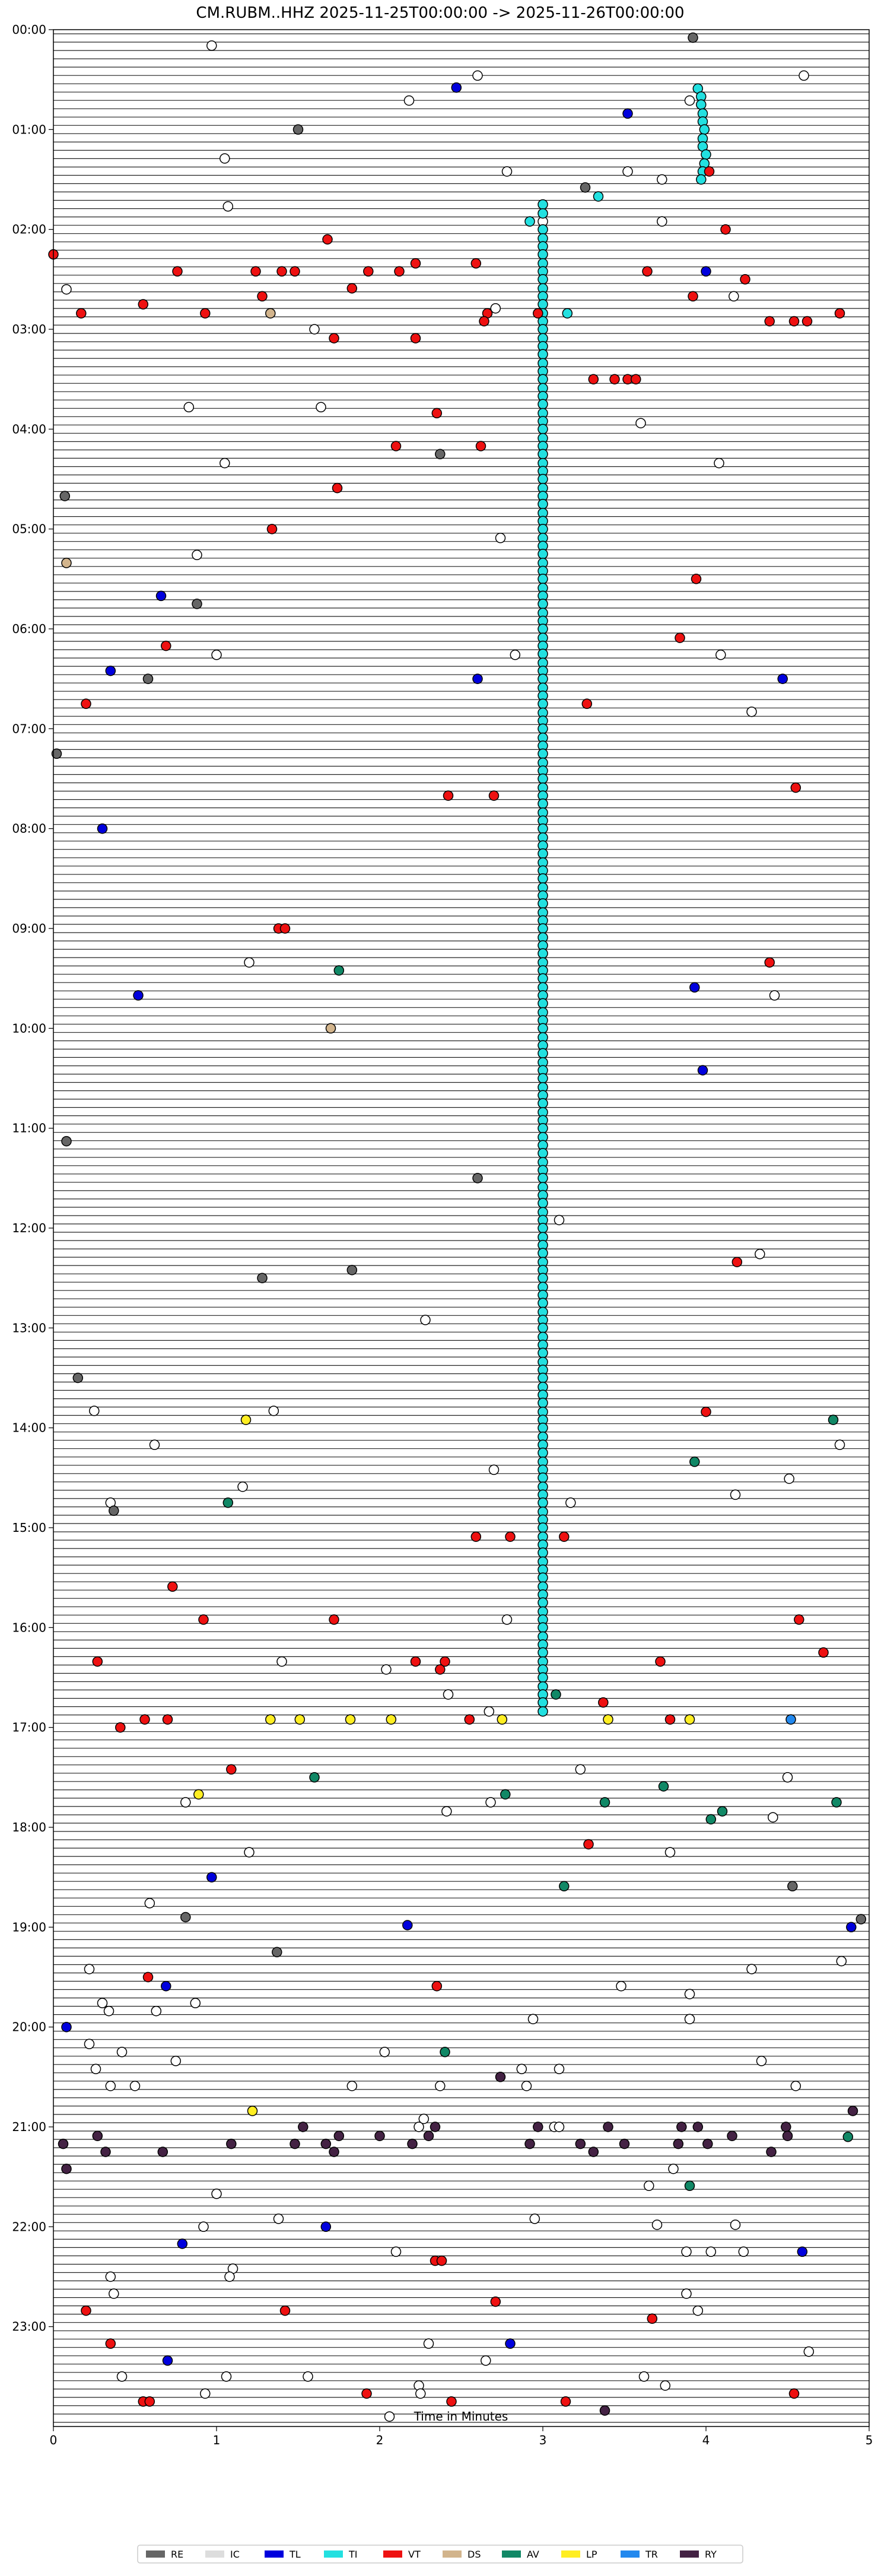  Describe the element at coordinates (29, 829) in the screenshot. I see `y-tick-label: 08:00` at that location.